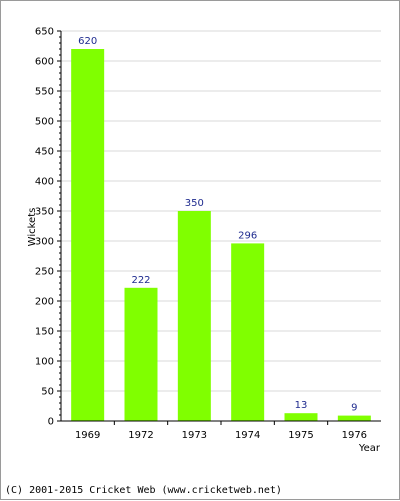  What do you see at coordinates (301, 405) in the screenshot?
I see `data-label: 13` at bounding box center [301, 405].